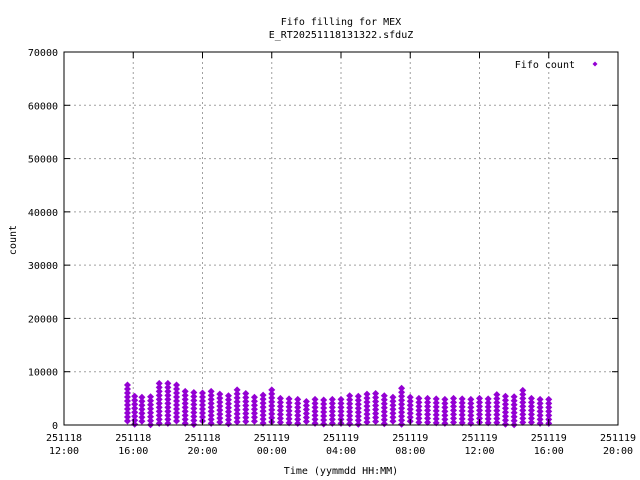 Image resolution: width=640 pixels, height=480 pixels. What do you see at coordinates (133, 451) in the screenshot?
I see `x-tick-label-time: 16:00` at bounding box center [133, 451].